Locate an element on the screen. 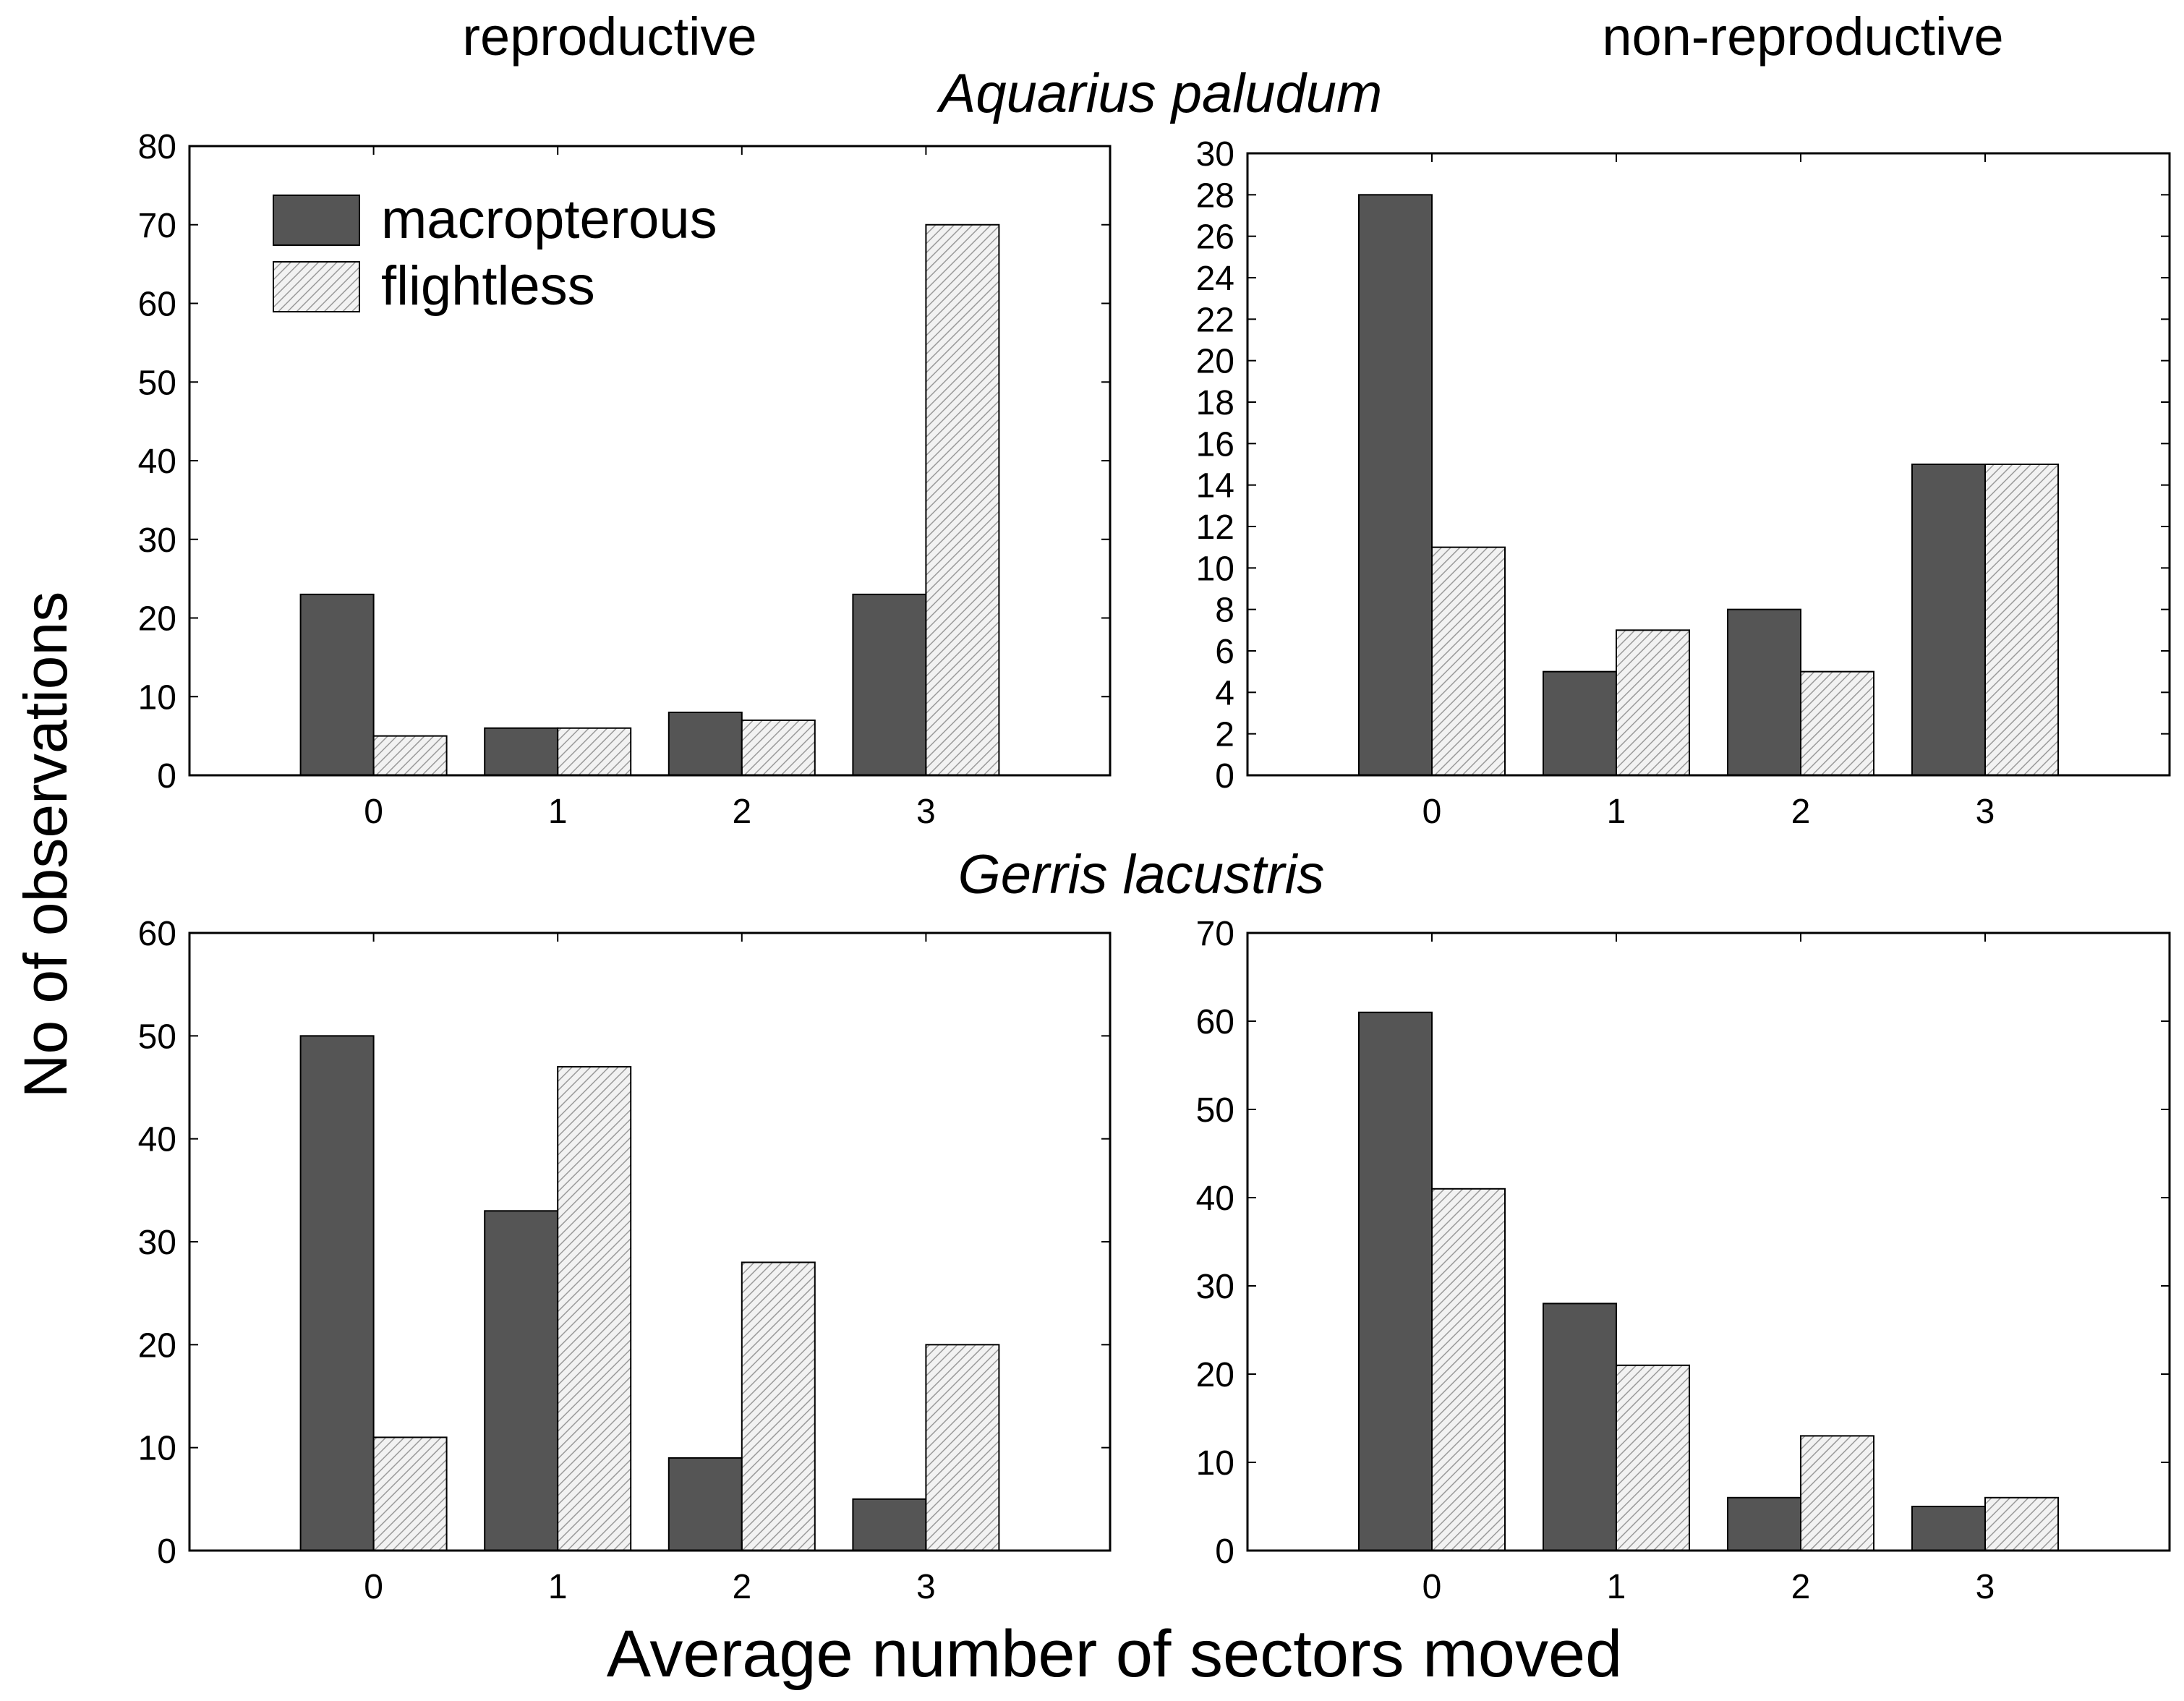  x-axis-title: Average number of sectors moved is located at coordinates (1115, 1654).